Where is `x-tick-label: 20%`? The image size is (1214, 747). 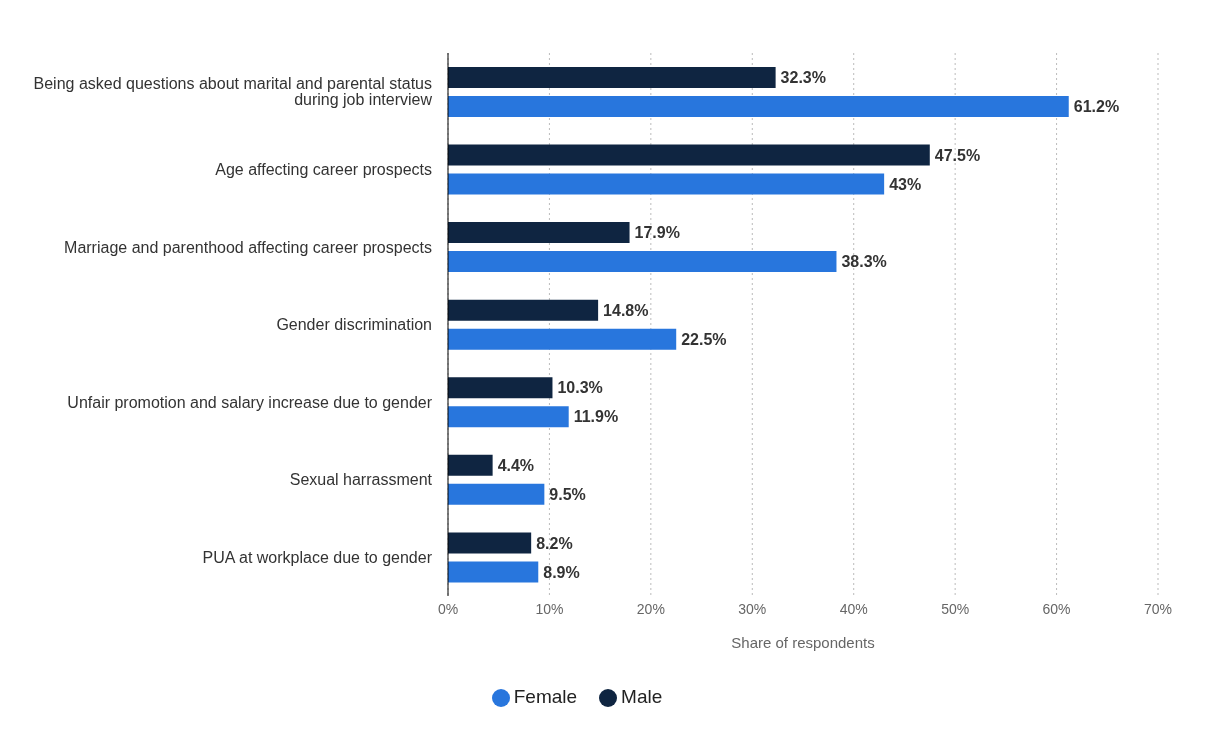
x-tick-label: 20% is located at coordinates (650, 608).